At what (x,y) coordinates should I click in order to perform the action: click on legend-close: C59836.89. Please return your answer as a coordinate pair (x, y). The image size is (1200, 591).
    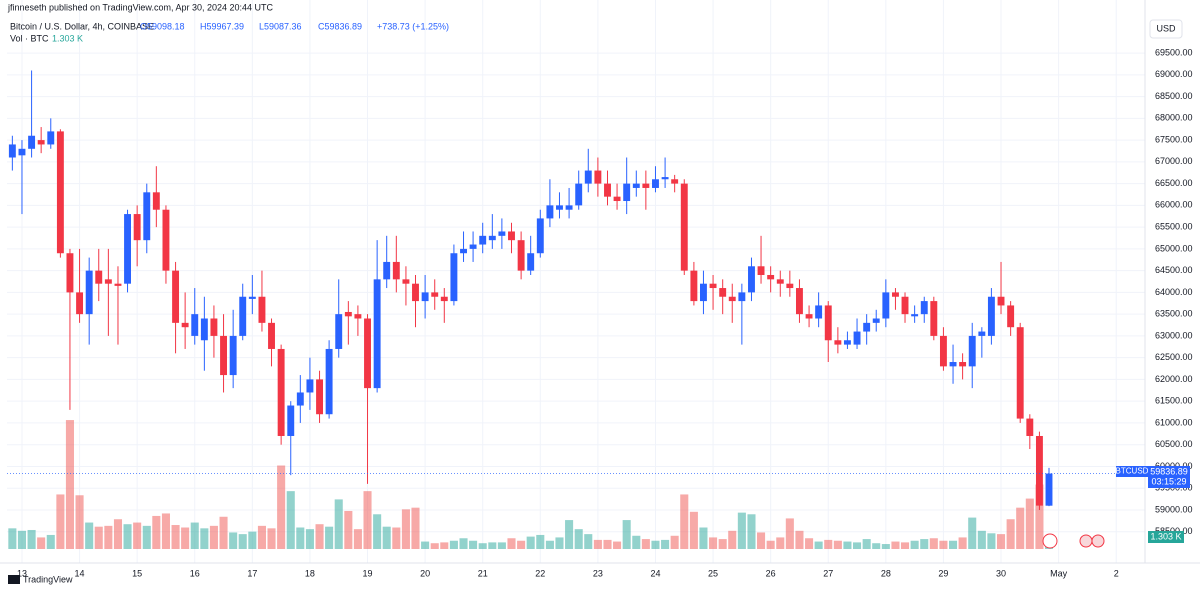
    Looking at the image, I should click on (340, 26).